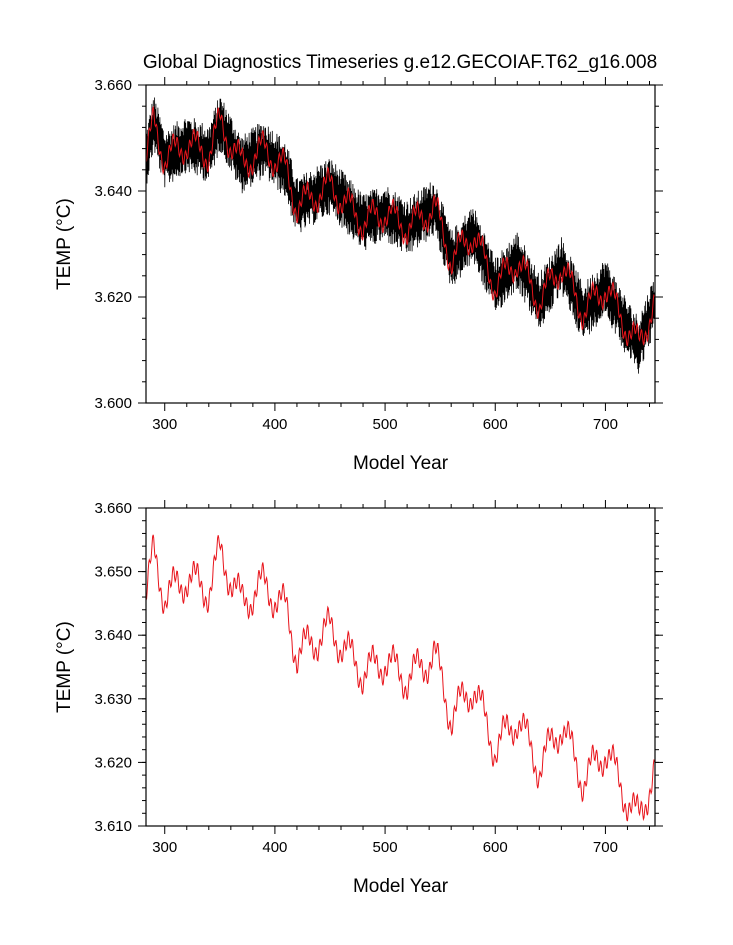 The image size is (733, 945). I want to click on y-tick-label: 3.630, so click(113, 699).